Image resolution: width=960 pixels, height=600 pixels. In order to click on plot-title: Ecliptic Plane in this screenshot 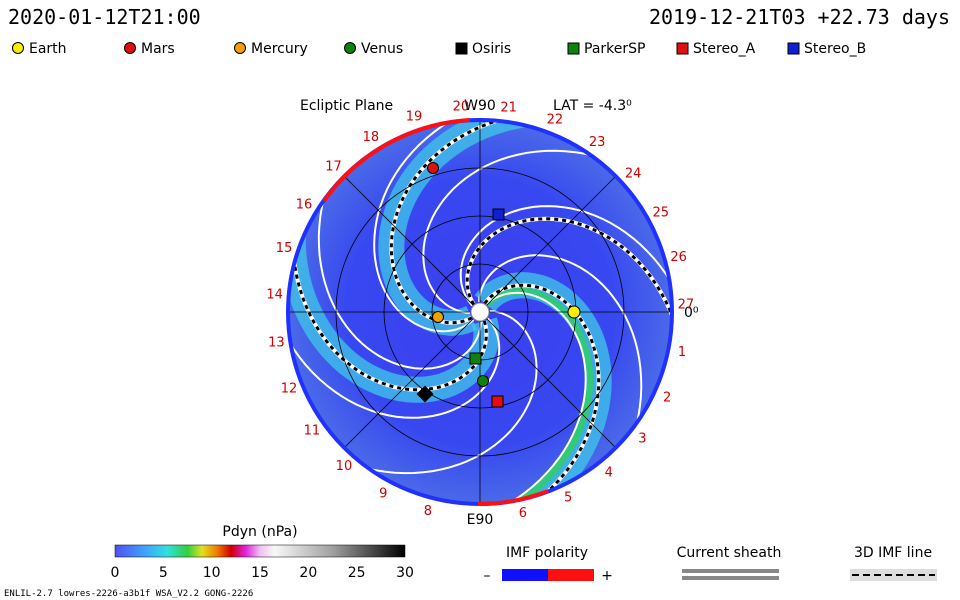, I will do `click(346, 106)`.